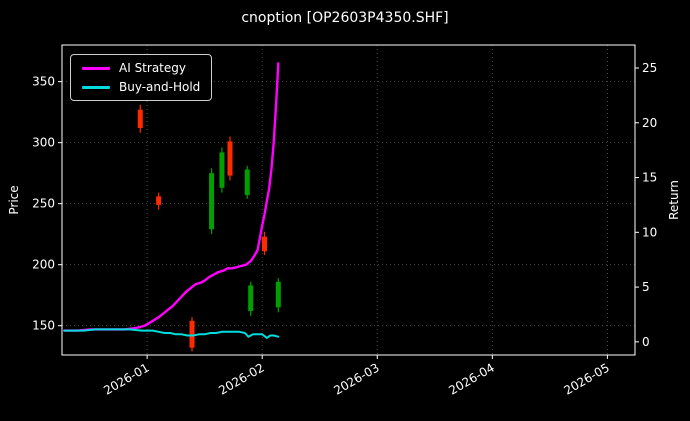 The width and height of the screenshot is (690, 421). I want to click on legend: AI Strategy Buy-and-Hold, so click(141, 77).